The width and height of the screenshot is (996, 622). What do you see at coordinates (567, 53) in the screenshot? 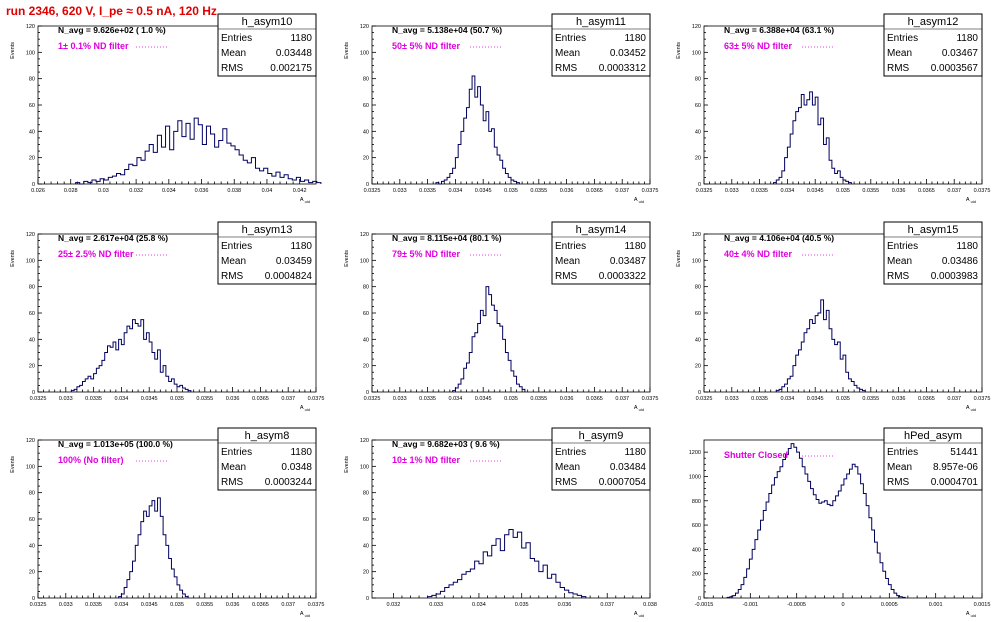
I see `stats-key: Mean` at bounding box center [567, 53].